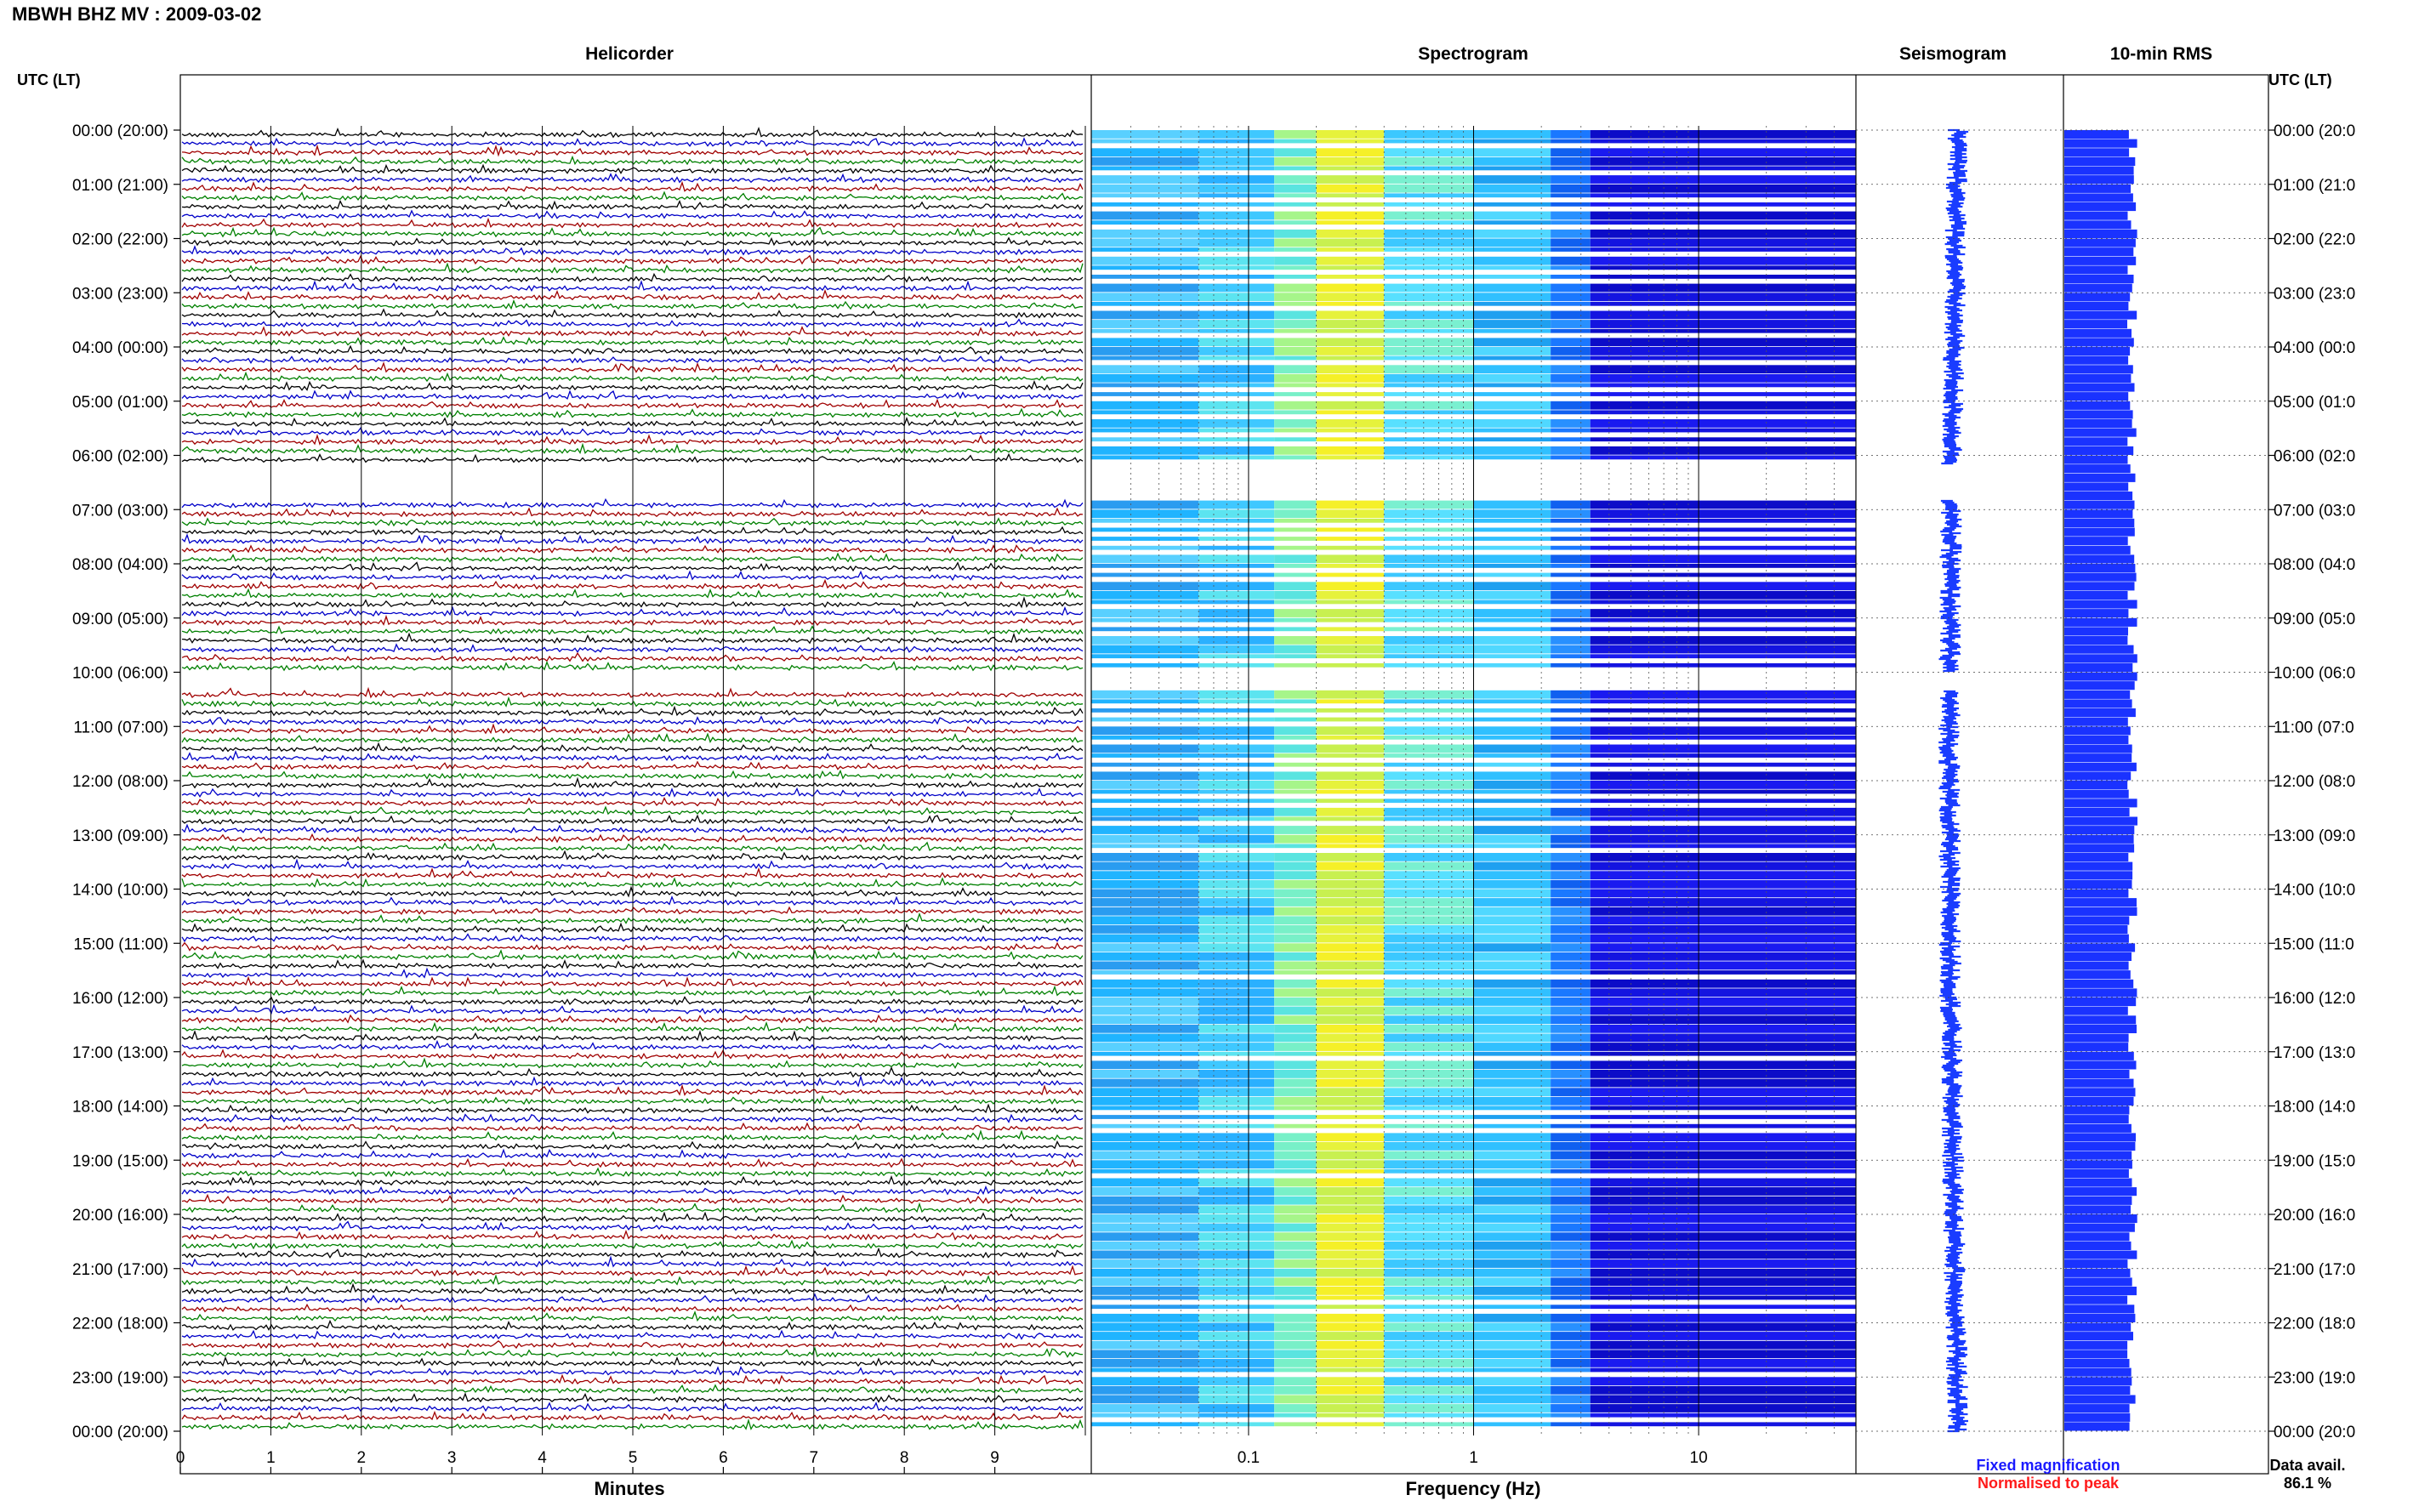 The height and width of the screenshot is (1512, 2419). I want to click on hour-label-right: 02:00 (22:0, so click(2314, 240).